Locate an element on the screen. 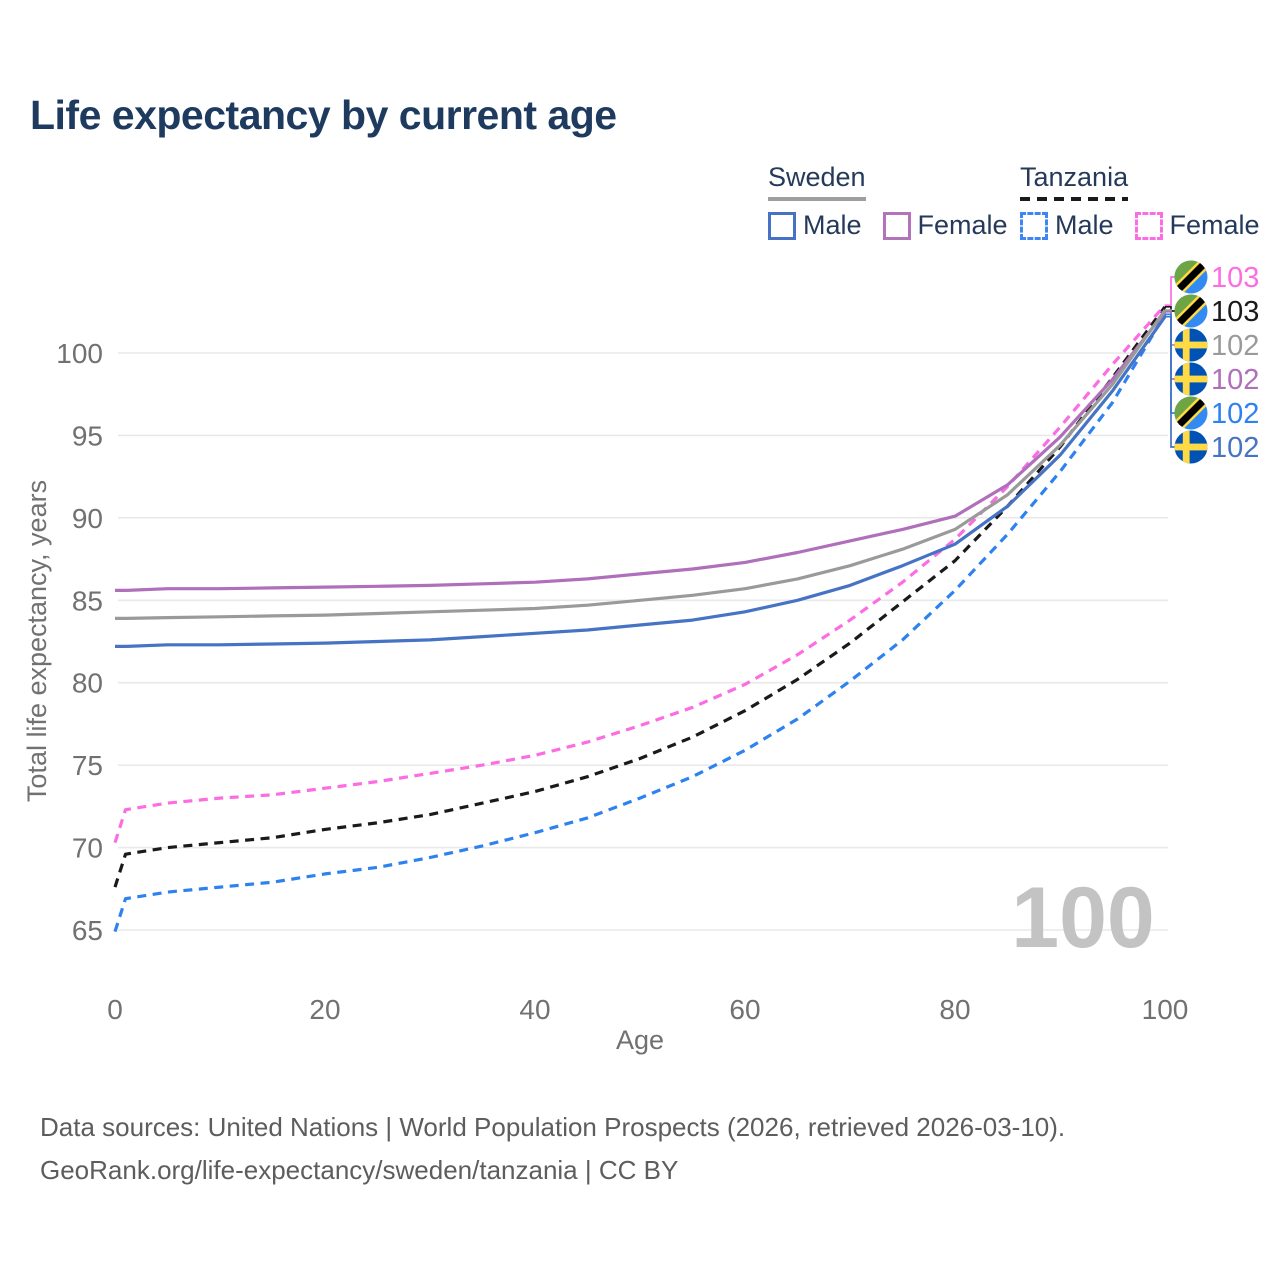 The image size is (1280, 1280). sweden-female-label: Female is located at coordinates (962, 225).